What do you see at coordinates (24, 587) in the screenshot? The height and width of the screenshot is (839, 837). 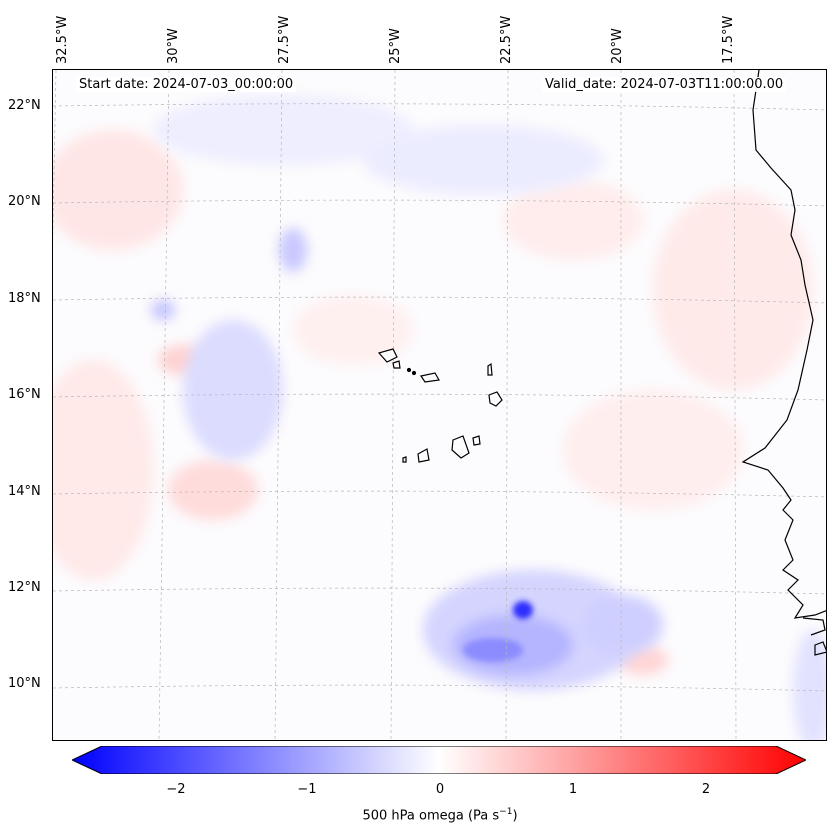 I see `lat-label: 12°N` at bounding box center [24, 587].